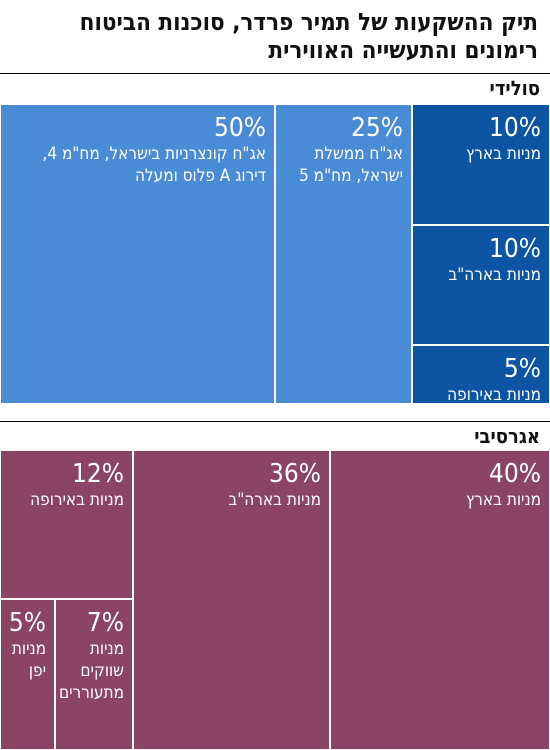 Image resolution: width=550 pixels, height=750 pixels. What do you see at coordinates (403, 50) in the screenshot?
I see `chart-title-line-2: רימונים והתעשייה האווירית` at bounding box center [403, 50].